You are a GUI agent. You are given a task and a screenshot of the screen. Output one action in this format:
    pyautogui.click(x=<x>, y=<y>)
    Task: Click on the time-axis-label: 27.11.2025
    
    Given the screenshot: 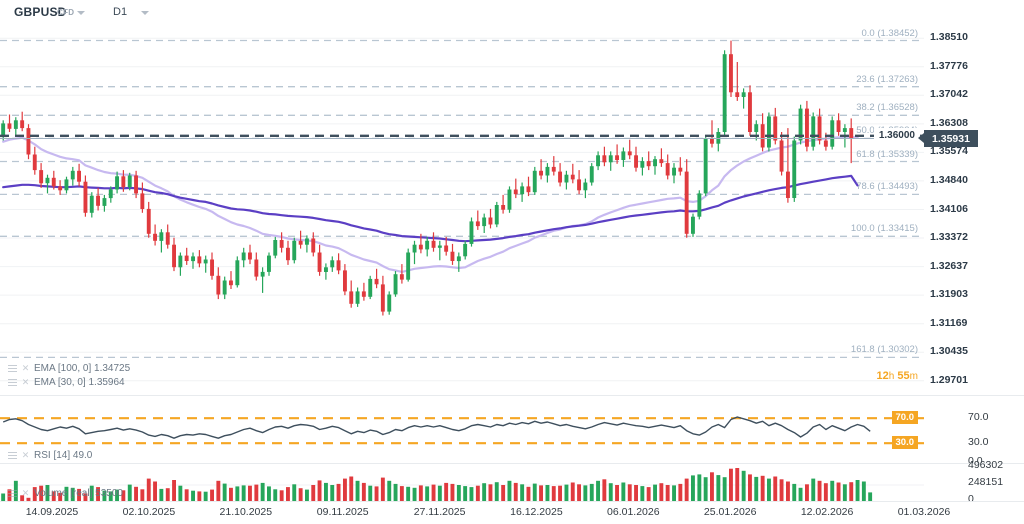 What is the action you would take?
    pyautogui.click(x=439, y=512)
    